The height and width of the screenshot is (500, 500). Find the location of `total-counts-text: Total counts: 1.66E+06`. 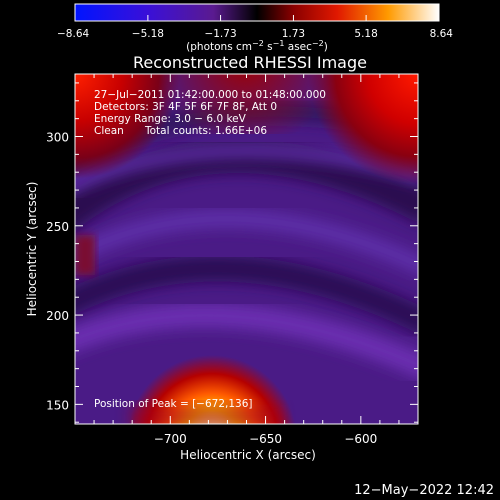

total-counts-text: Total counts: 1.66E+06 is located at coordinates (205, 131).